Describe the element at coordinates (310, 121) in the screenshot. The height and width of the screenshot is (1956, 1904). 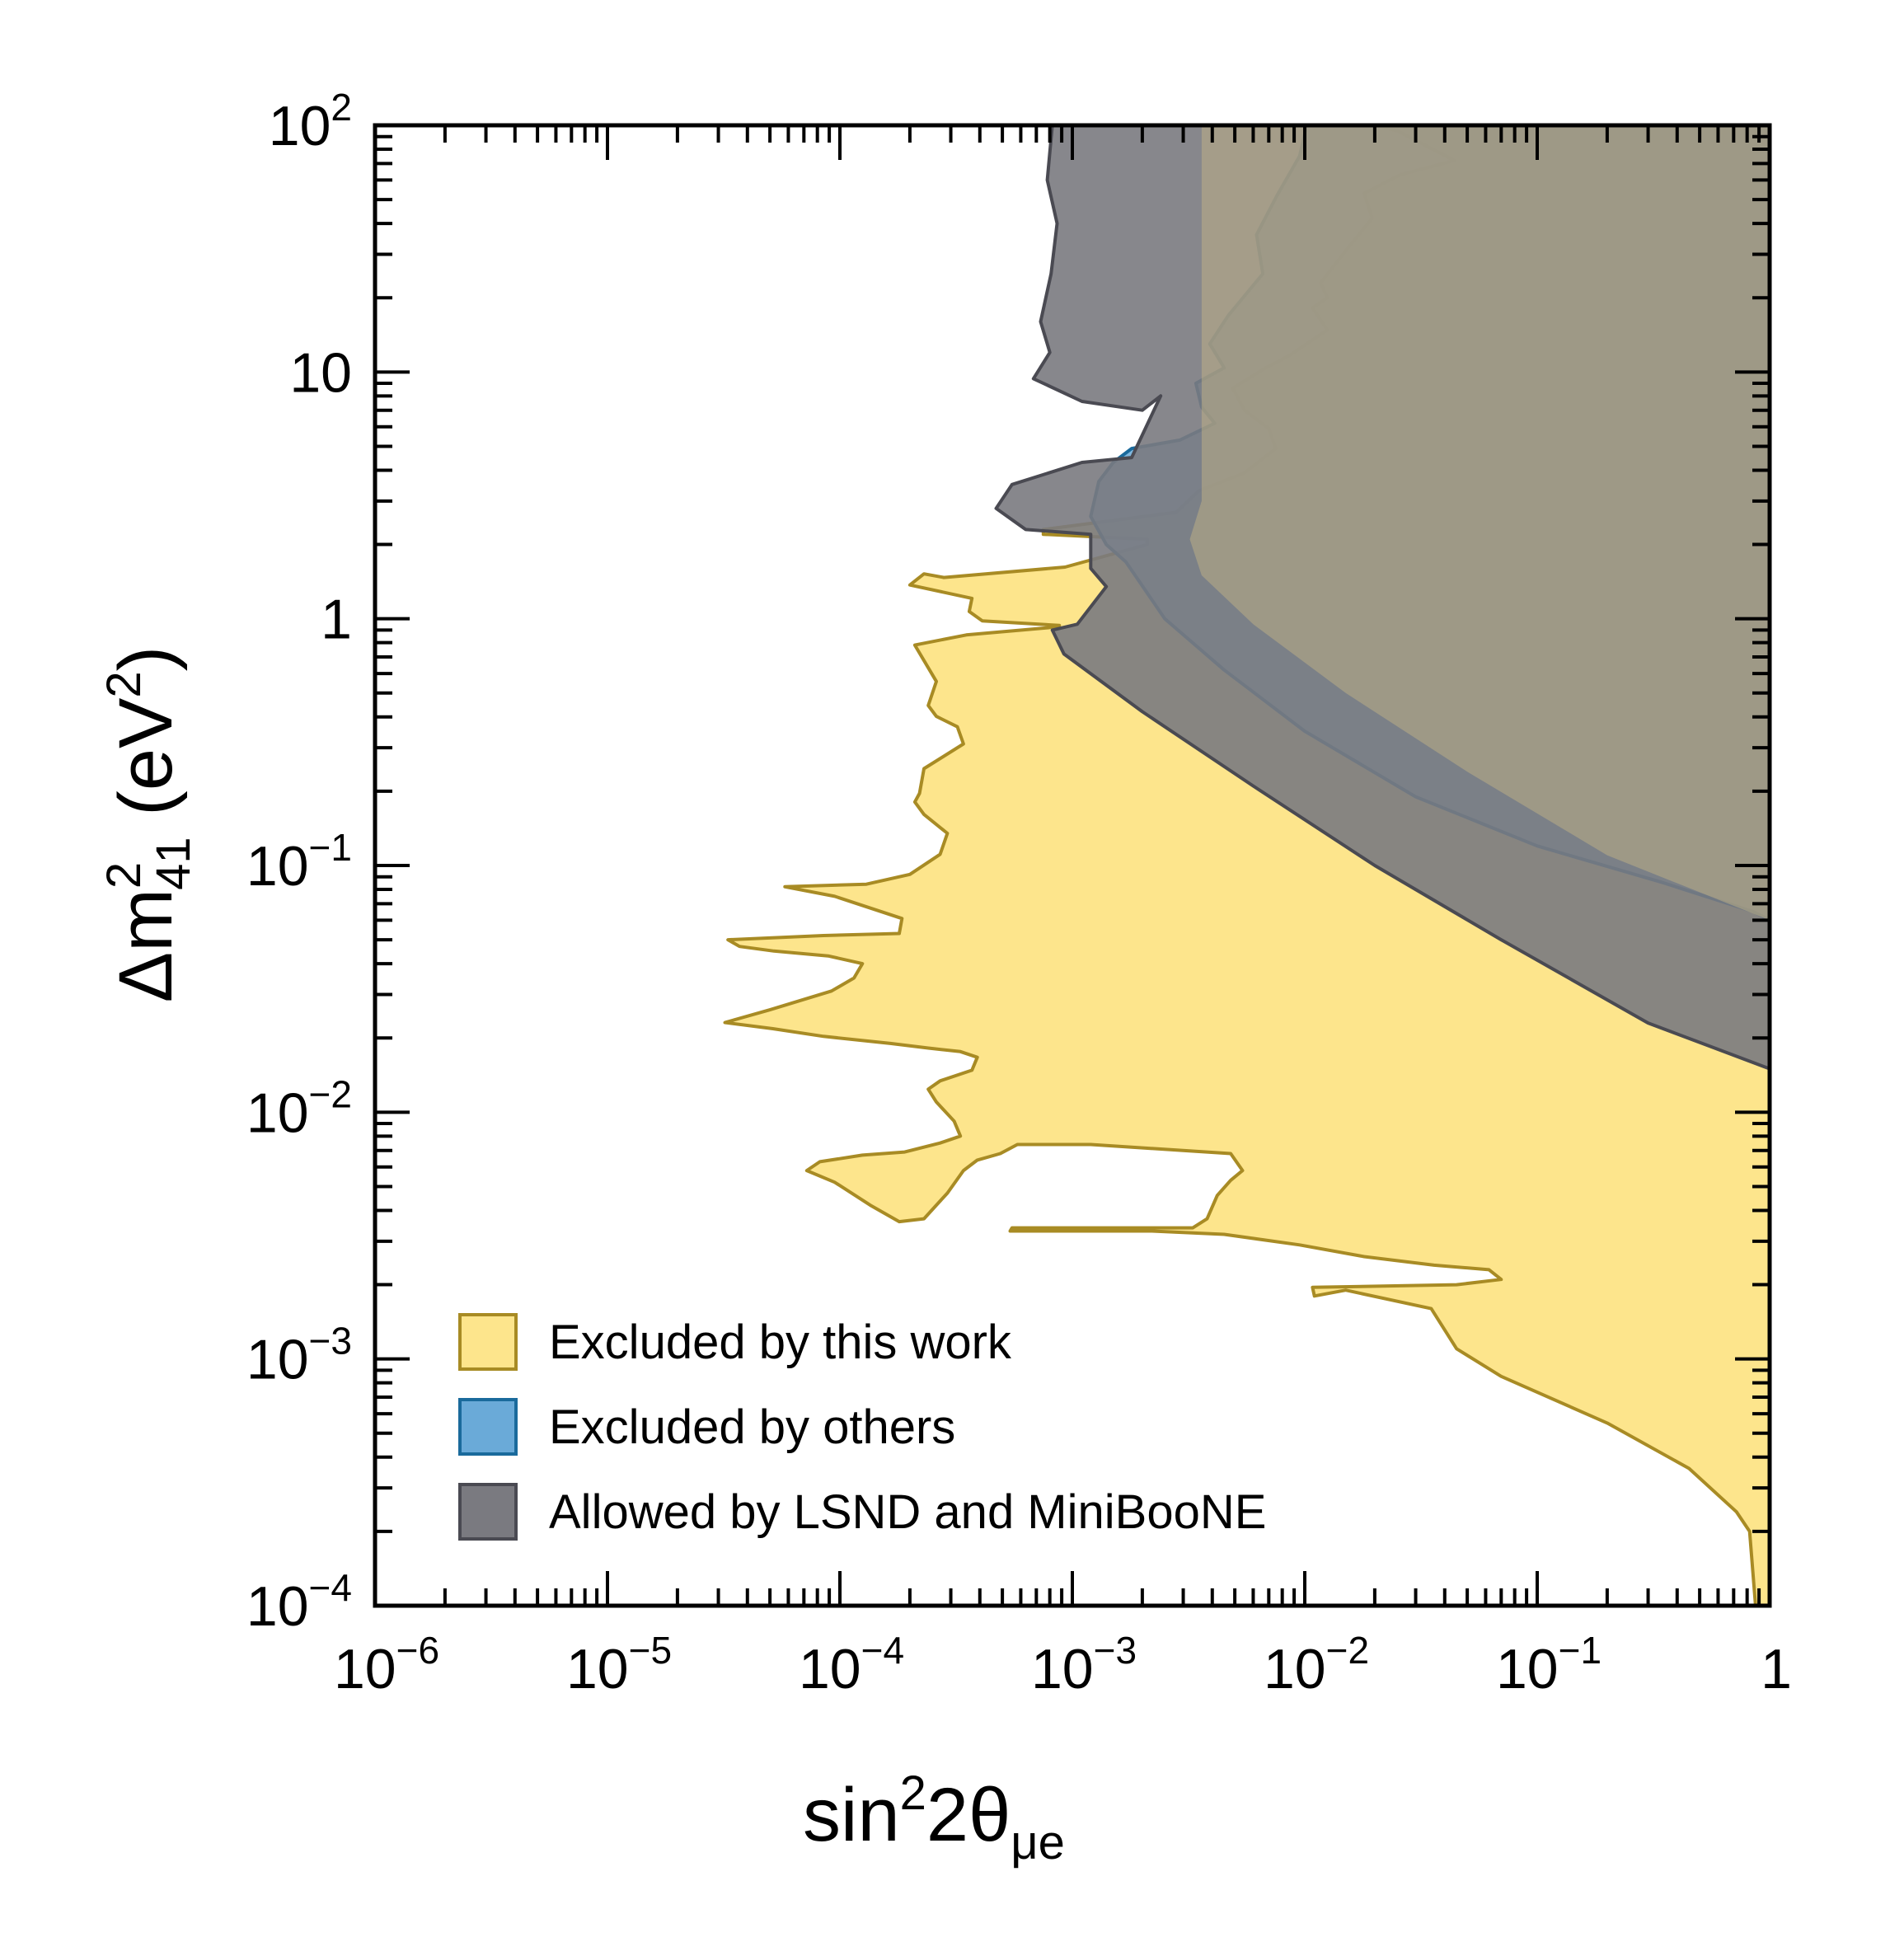
I see `y-tick-label: 10²` at that location.